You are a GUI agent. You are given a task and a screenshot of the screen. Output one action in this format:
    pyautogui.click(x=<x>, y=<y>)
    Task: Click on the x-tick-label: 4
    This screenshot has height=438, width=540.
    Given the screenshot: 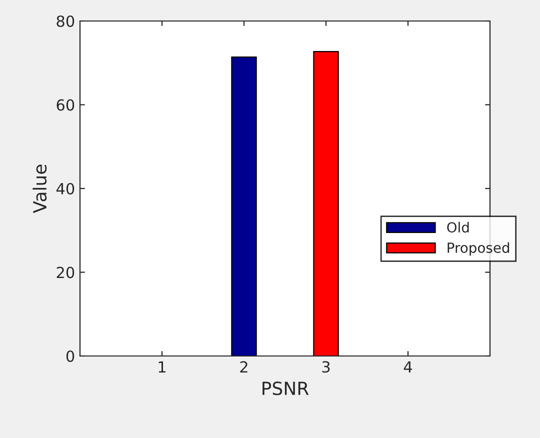 What is the action you would take?
    pyautogui.click(x=408, y=366)
    